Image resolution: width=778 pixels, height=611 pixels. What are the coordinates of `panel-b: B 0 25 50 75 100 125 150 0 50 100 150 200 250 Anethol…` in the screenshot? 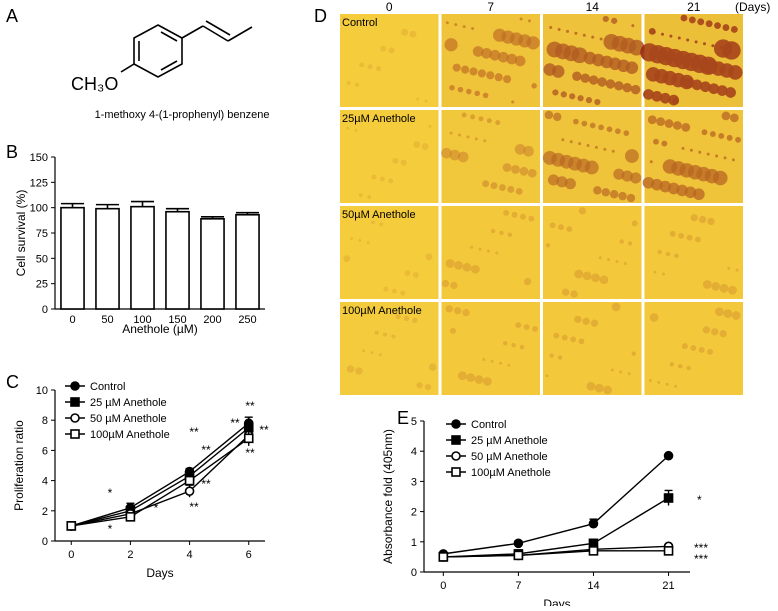 It's located at (135, 239).